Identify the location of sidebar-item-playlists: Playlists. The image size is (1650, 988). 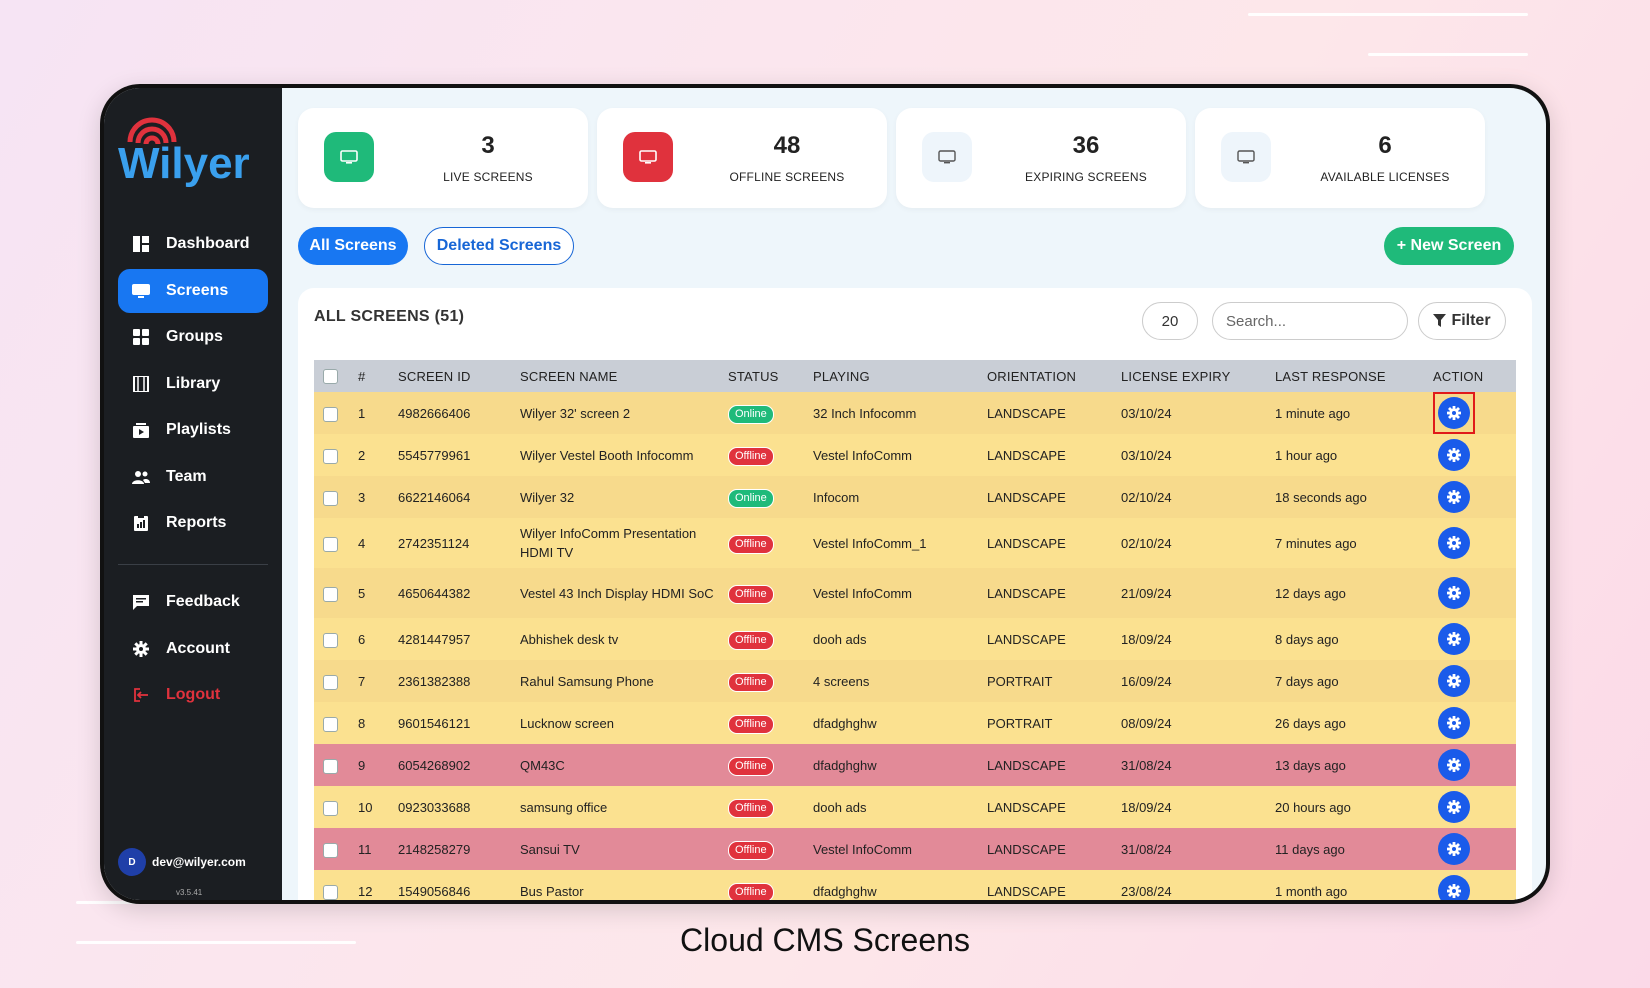
(193, 430).